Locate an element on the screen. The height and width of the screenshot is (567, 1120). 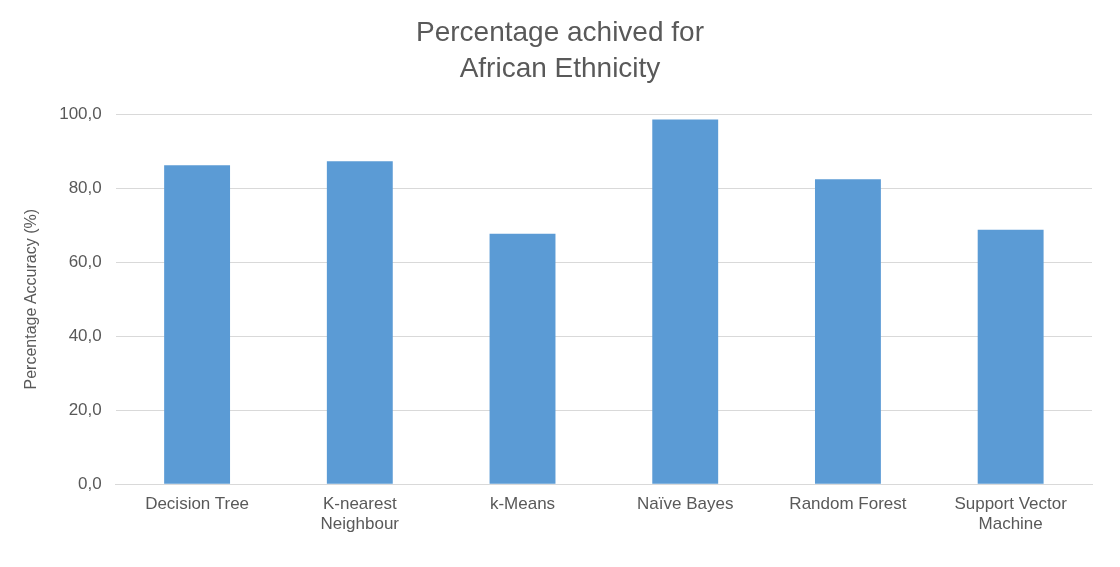
x-tick-label: k-Means is located at coordinates (522, 504).